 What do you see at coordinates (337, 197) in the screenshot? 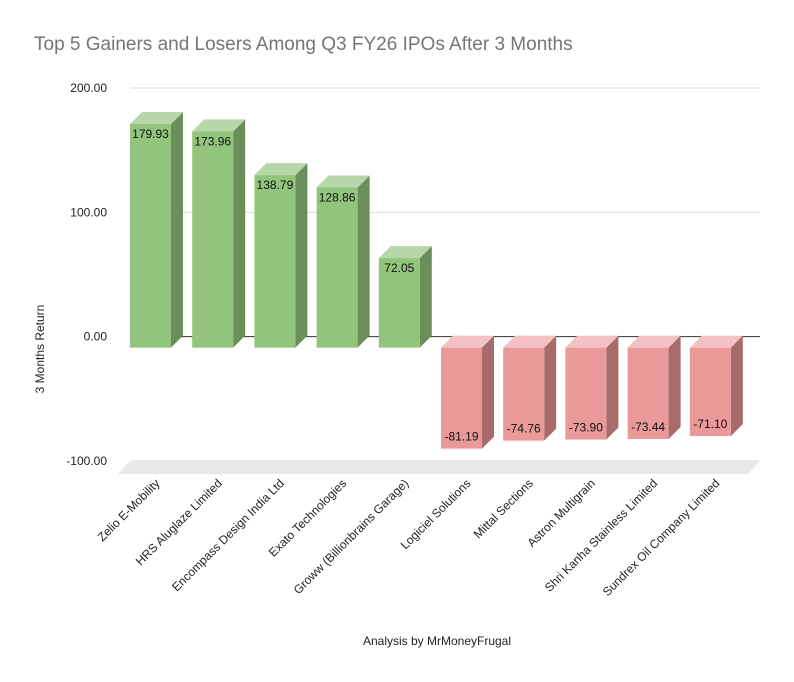
I see `data-label: 128.86` at bounding box center [337, 197].